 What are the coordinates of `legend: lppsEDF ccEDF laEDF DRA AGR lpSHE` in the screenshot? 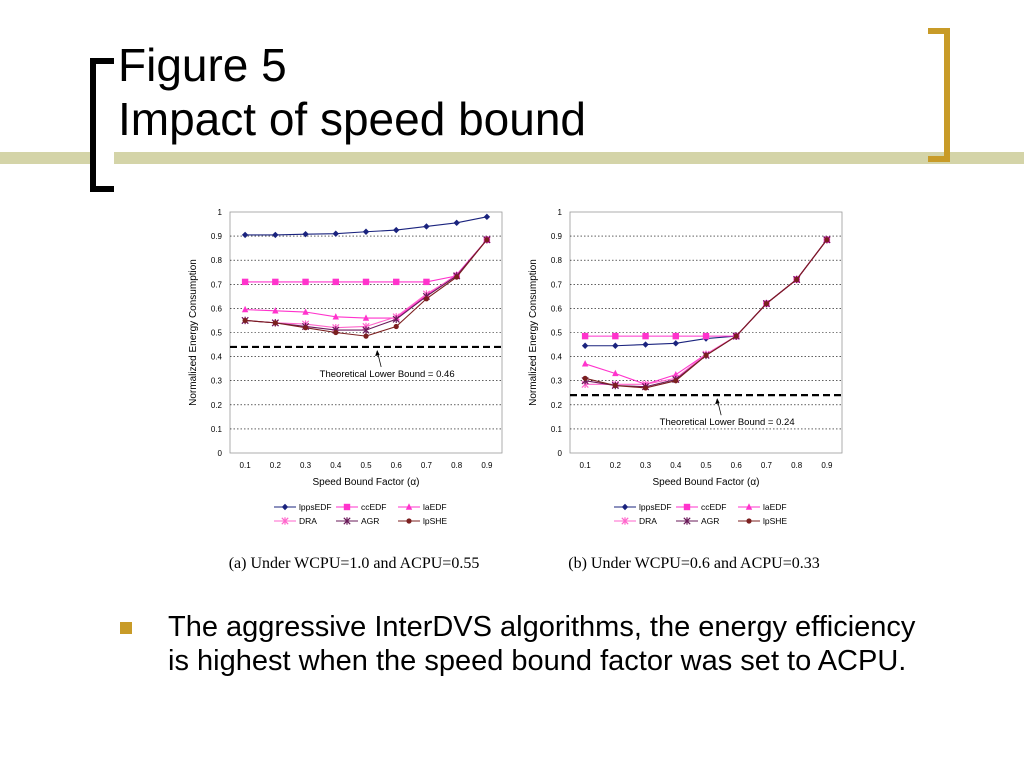 It's located at (360, 514).